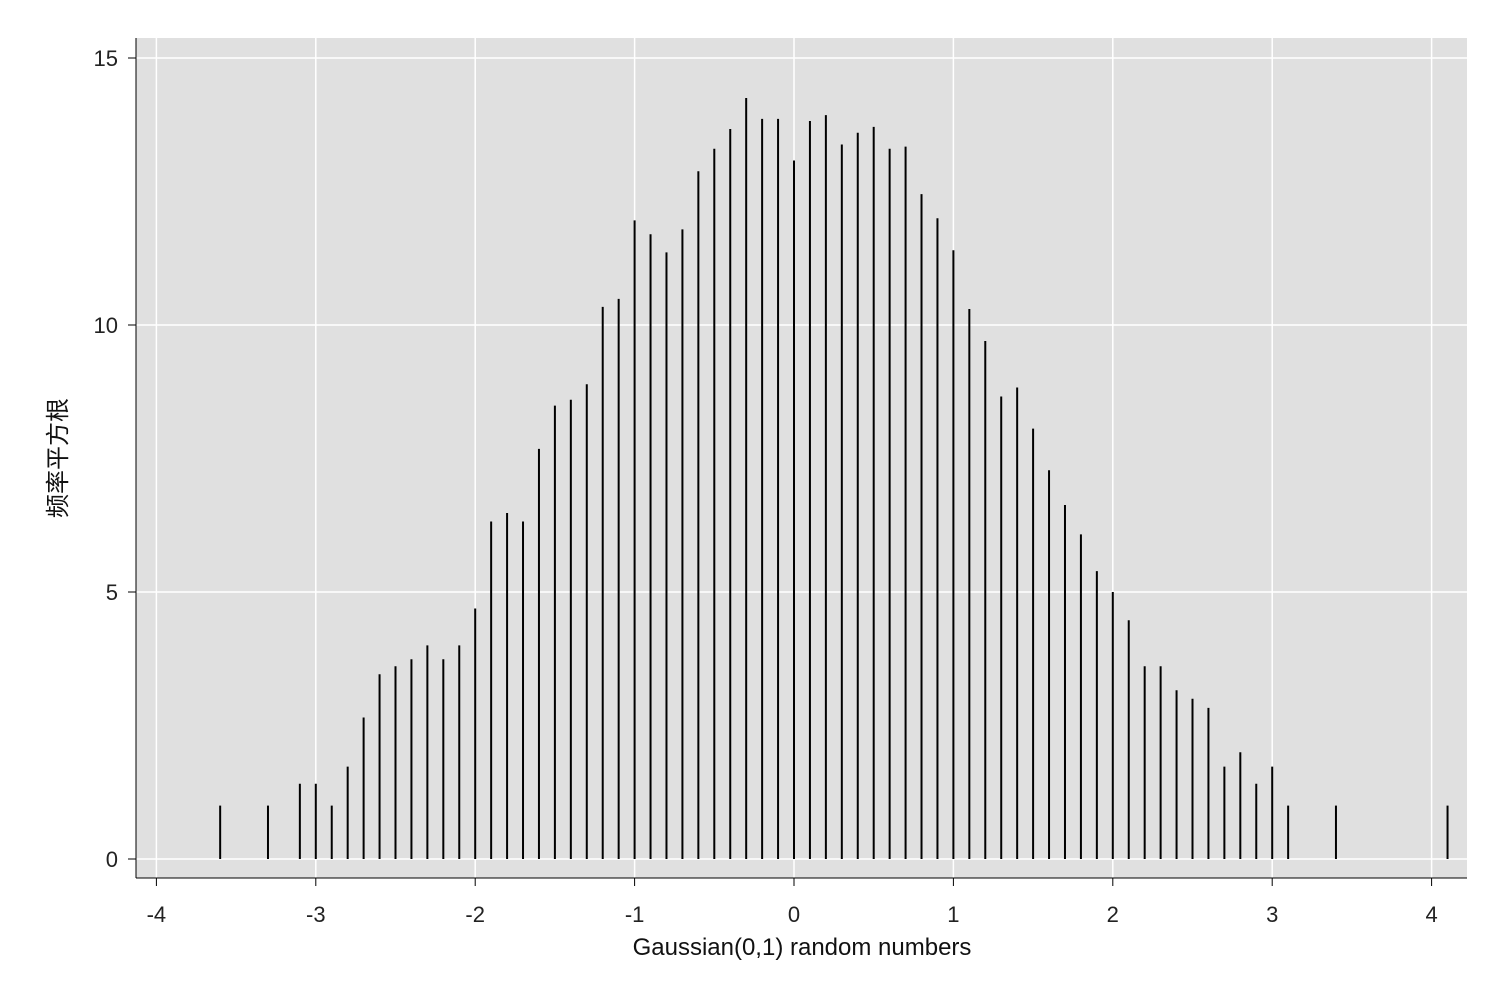 The height and width of the screenshot is (1004, 1506). I want to click on y-tick-label: 0, so click(112, 859).